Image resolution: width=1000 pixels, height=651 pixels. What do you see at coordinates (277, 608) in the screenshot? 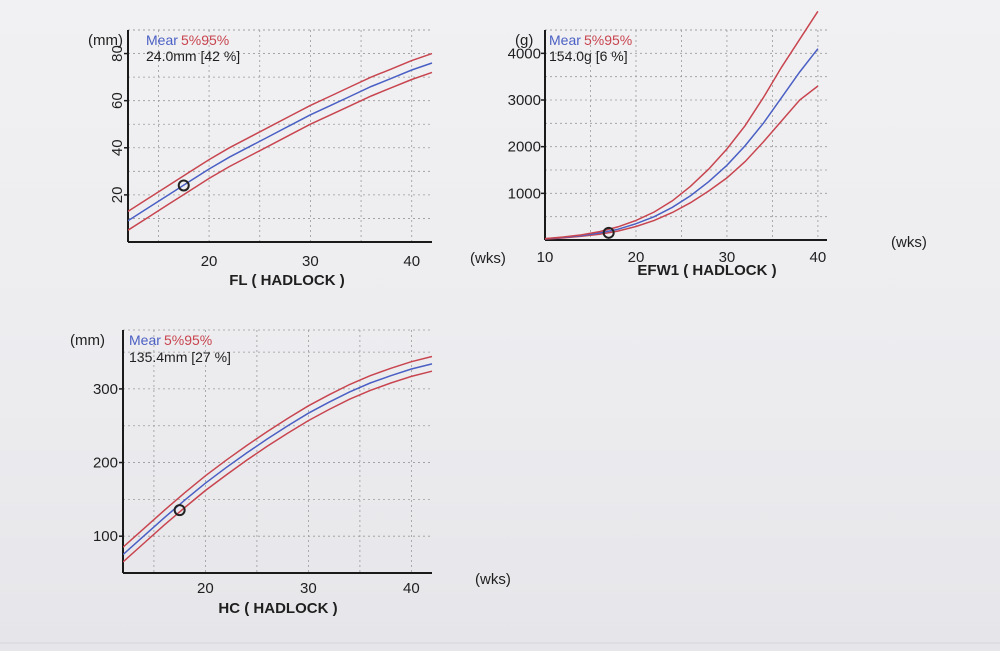
I see `chart-title: HC ( HADLOCK )` at bounding box center [277, 608].